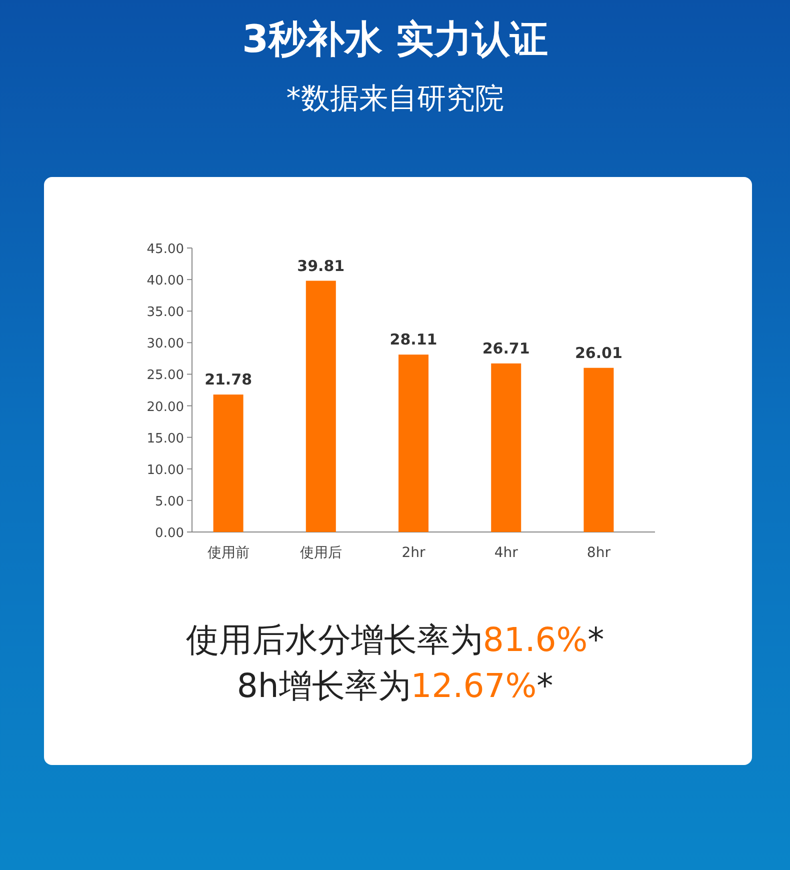  I want to click on y-tick-label: 5.00, so click(169, 502).